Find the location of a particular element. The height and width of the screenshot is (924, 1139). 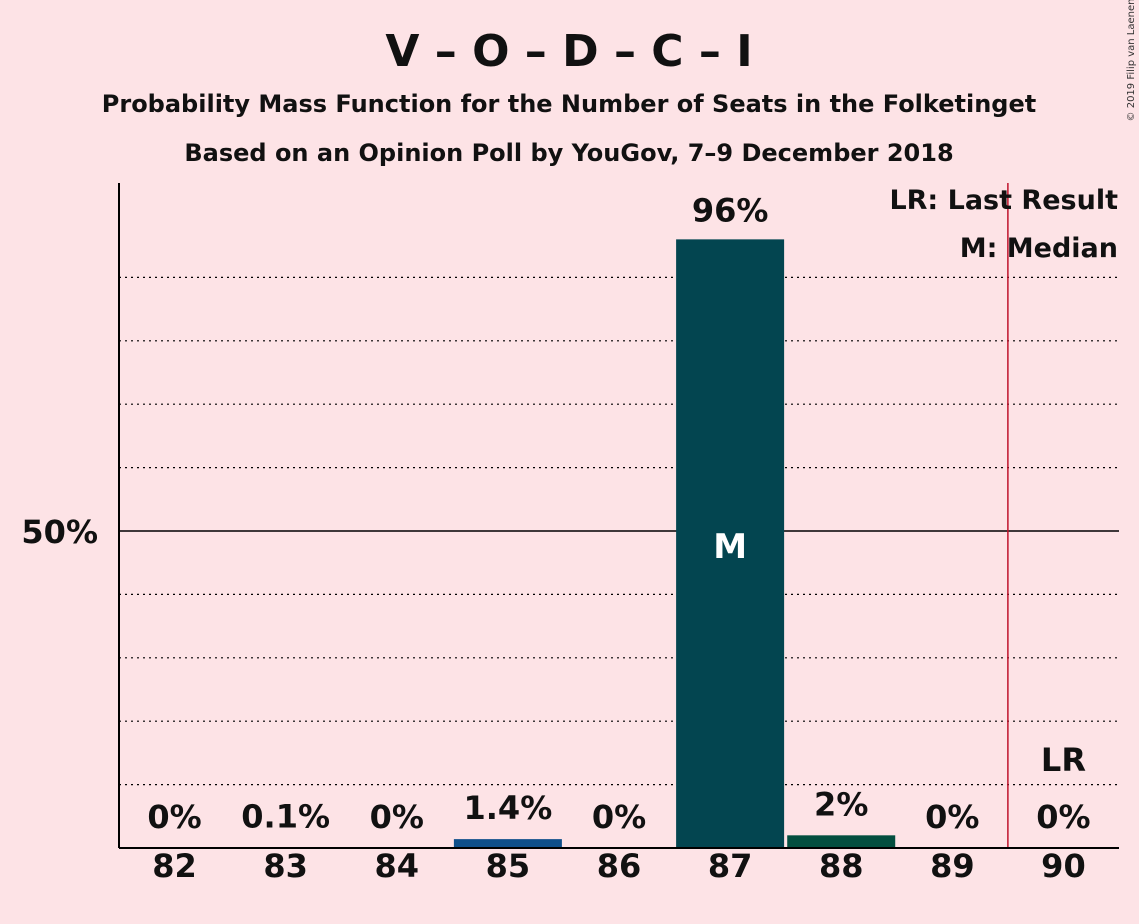

y-tick-label-50: 50% is located at coordinates (59, 532).